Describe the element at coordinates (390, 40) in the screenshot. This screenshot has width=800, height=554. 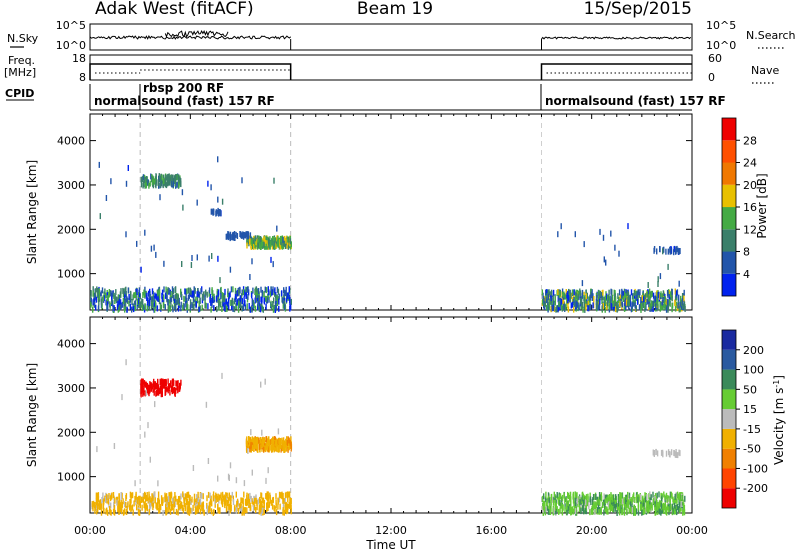
I see `noise-traces` at that location.